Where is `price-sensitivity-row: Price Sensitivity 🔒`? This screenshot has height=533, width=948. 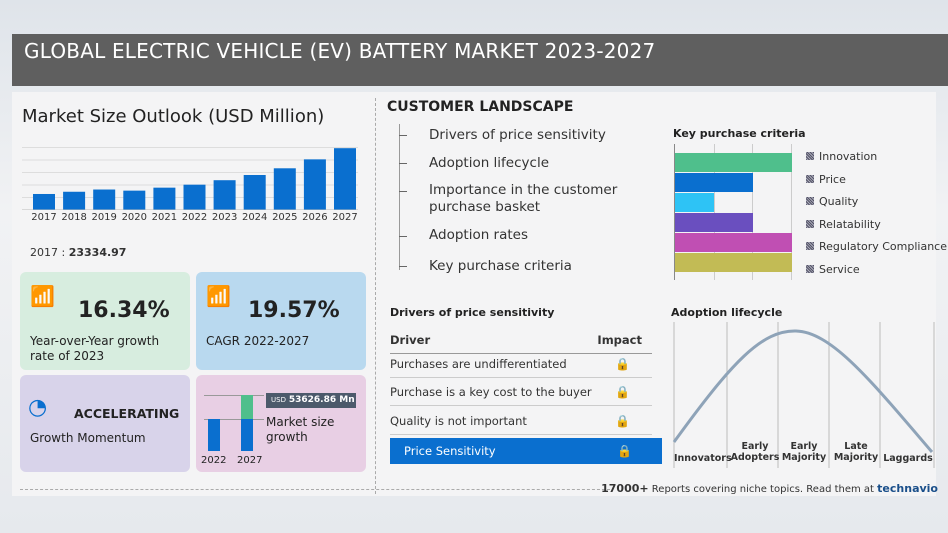
price-sensitivity-row: Price Sensitivity 🔒 is located at coordinates (526, 451).